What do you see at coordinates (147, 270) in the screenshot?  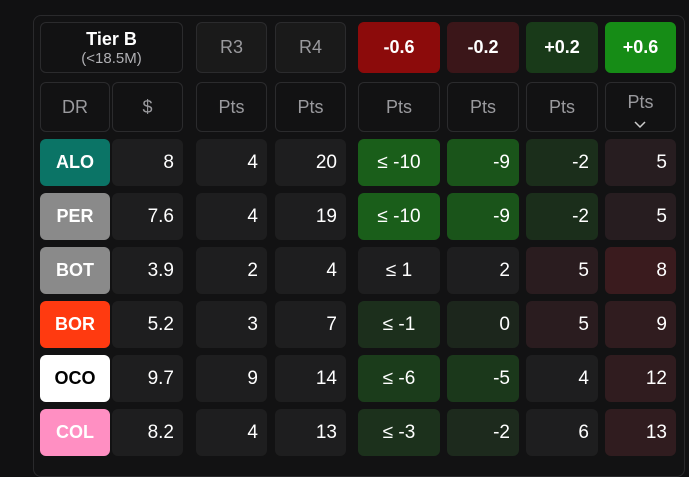 I see `value-cell: 3.9` at bounding box center [147, 270].